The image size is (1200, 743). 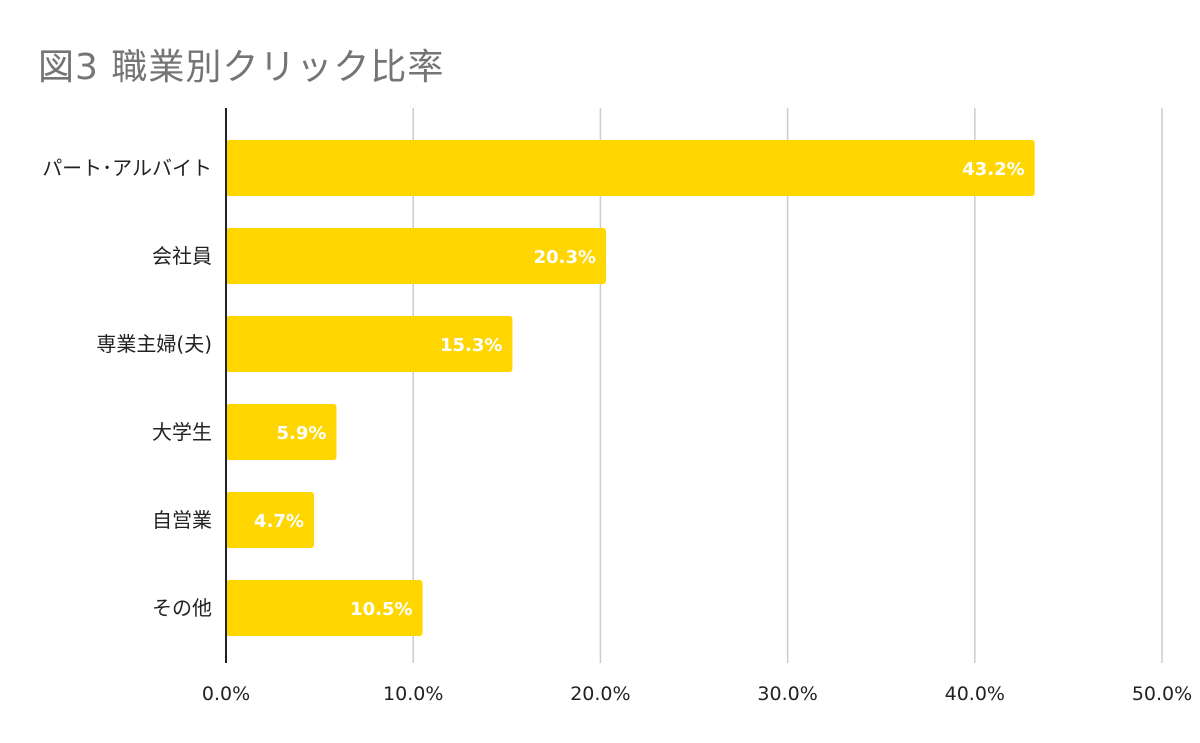 What do you see at coordinates (471, 345) in the screenshot?
I see `data-label: 15.3%` at bounding box center [471, 345].